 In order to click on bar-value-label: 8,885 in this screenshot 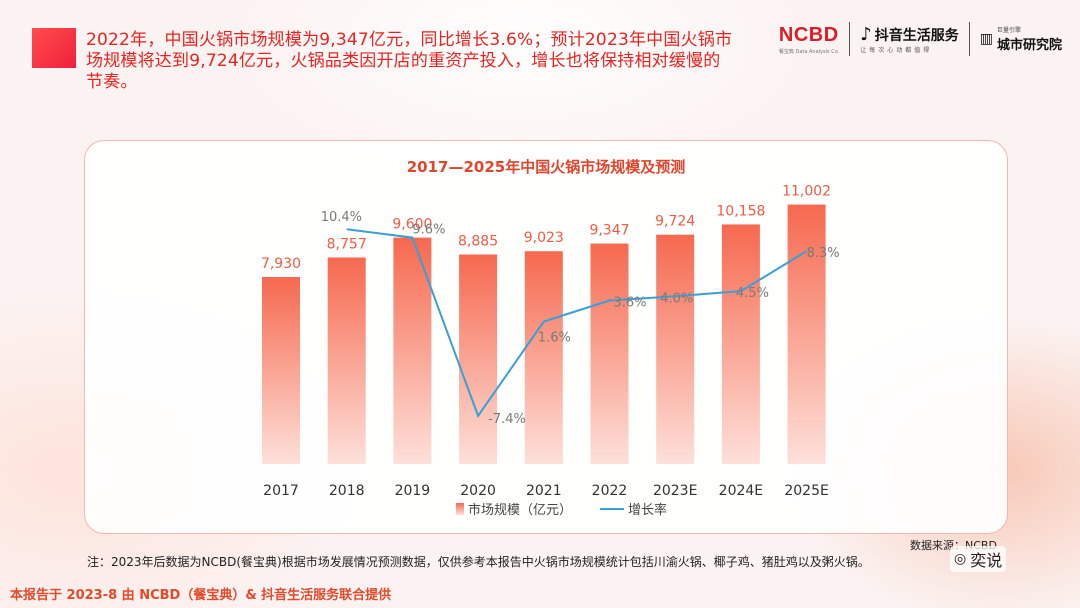, I will do `click(478, 241)`.